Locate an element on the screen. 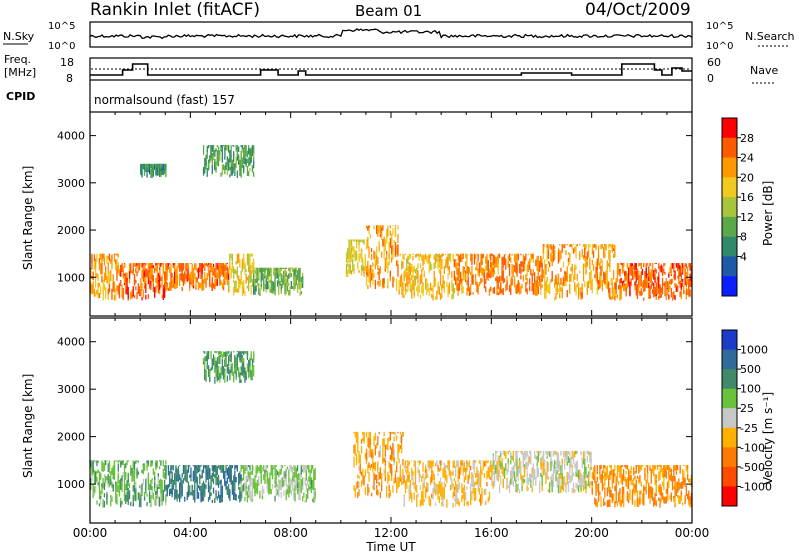 This screenshot has width=800, height=554. colorbar-tick-label: 25 is located at coordinates (747, 408).